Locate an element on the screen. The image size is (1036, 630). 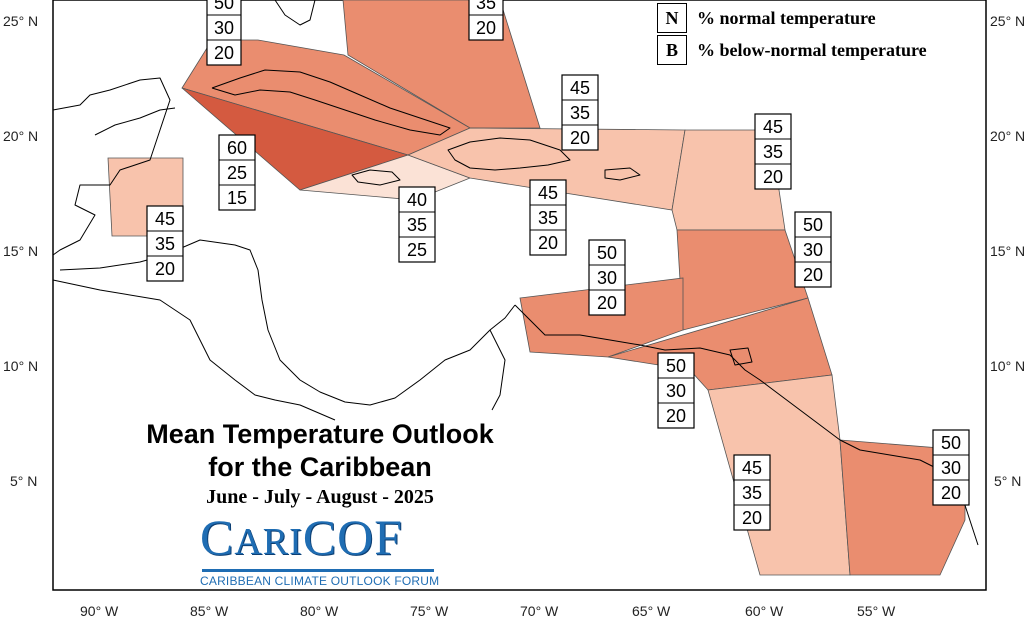
prob-box-jamaica: 40 35 25 is located at coordinates (417, 224).